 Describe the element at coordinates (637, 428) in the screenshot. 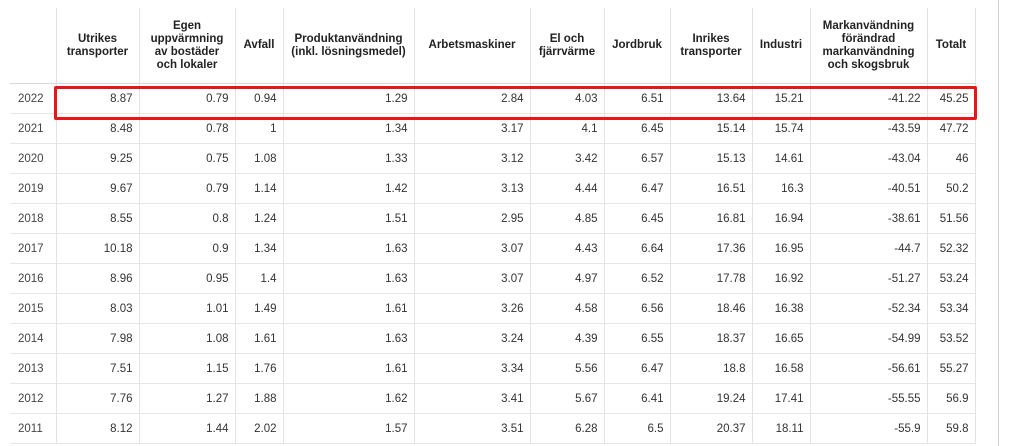

I see `table-cell: 6.5` at that location.